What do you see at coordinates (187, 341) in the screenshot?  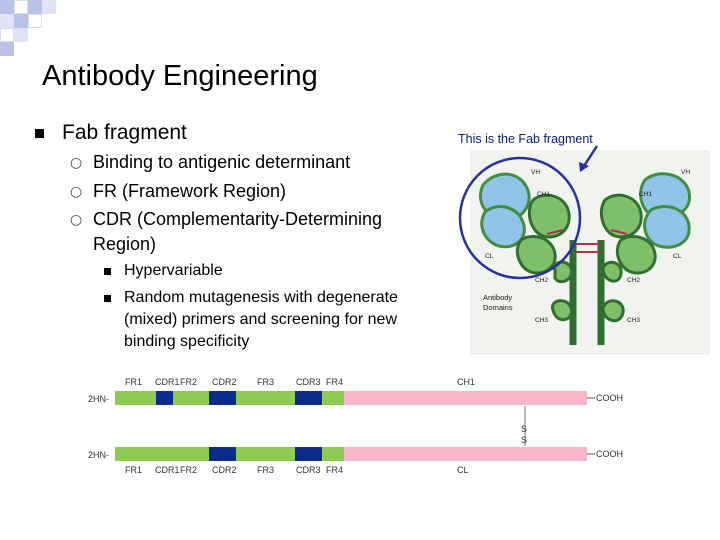 I see `sub-sub-bullet-text: binding specificity` at bounding box center [187, 341].